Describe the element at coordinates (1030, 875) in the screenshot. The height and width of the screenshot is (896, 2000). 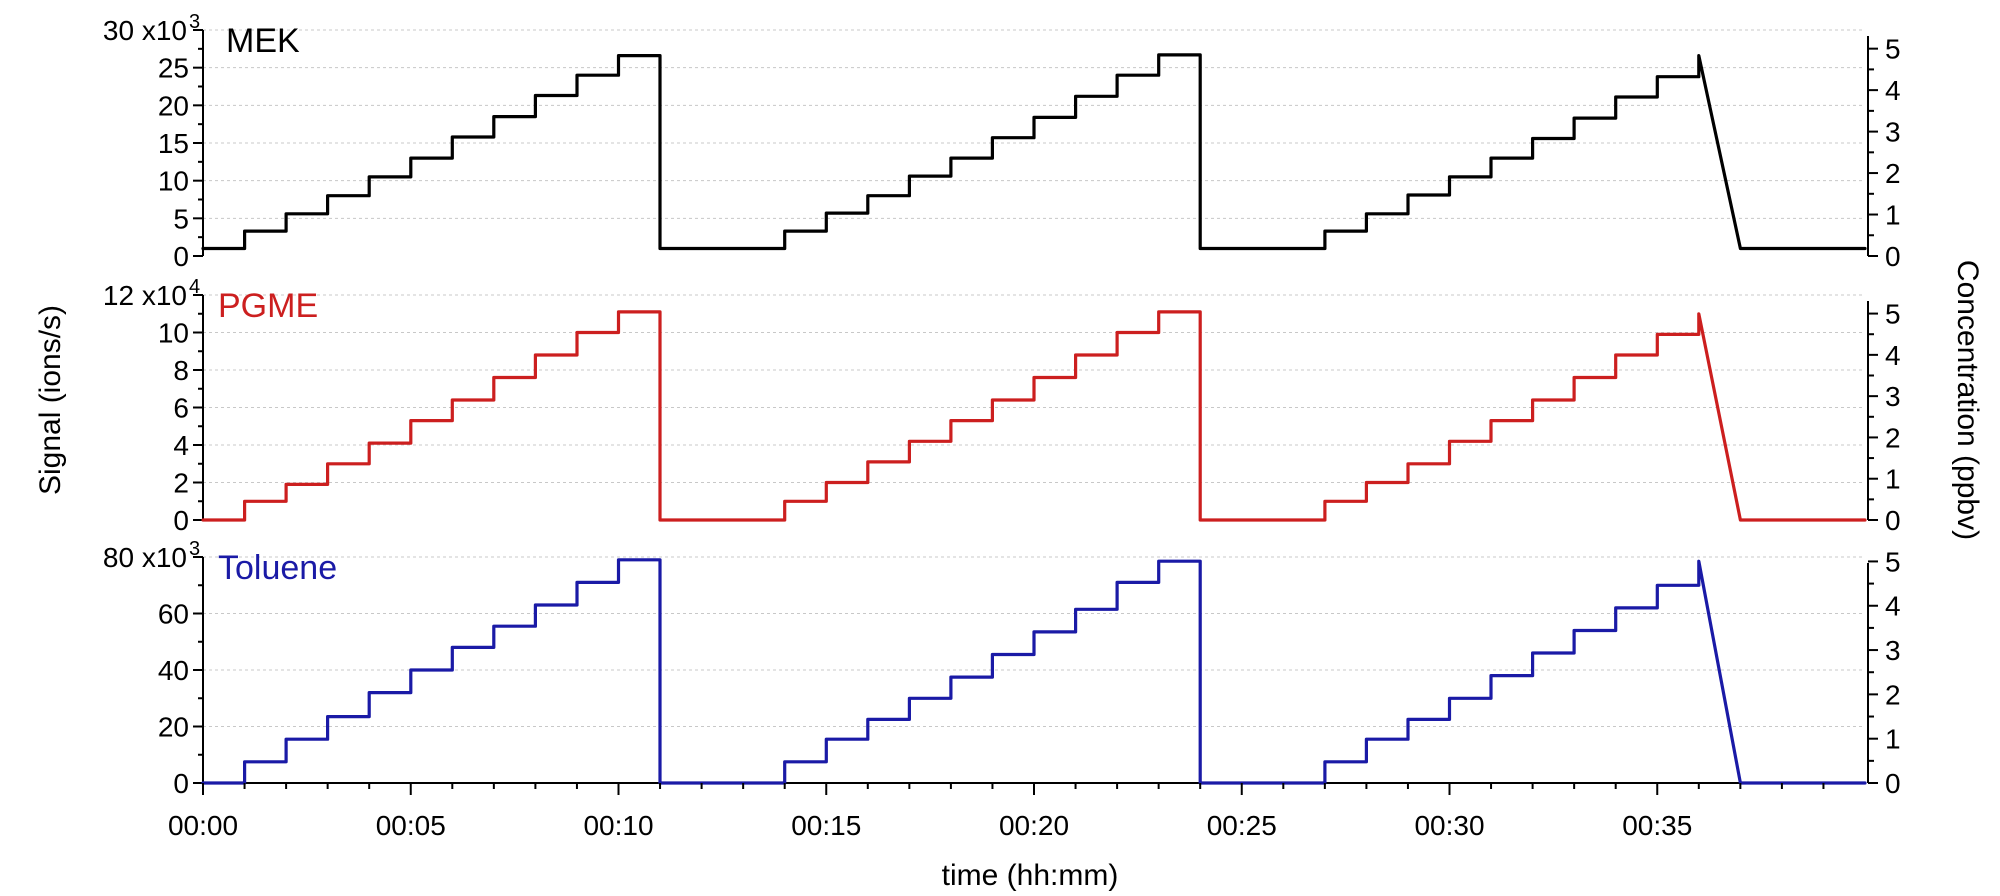
I see `x-axis-title: time (hh:mm)` at that location.